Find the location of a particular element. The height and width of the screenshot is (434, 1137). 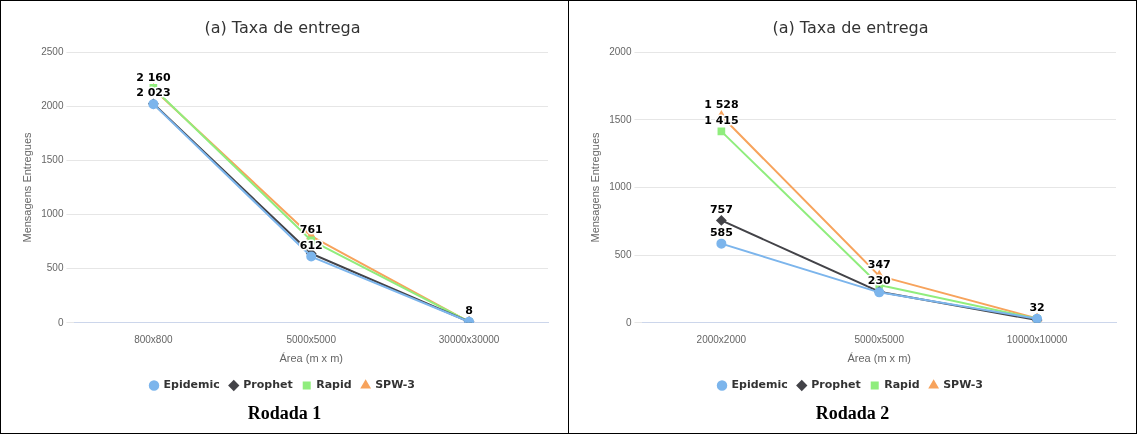

text: Rodada 2 is located at coordinates (852, 413).